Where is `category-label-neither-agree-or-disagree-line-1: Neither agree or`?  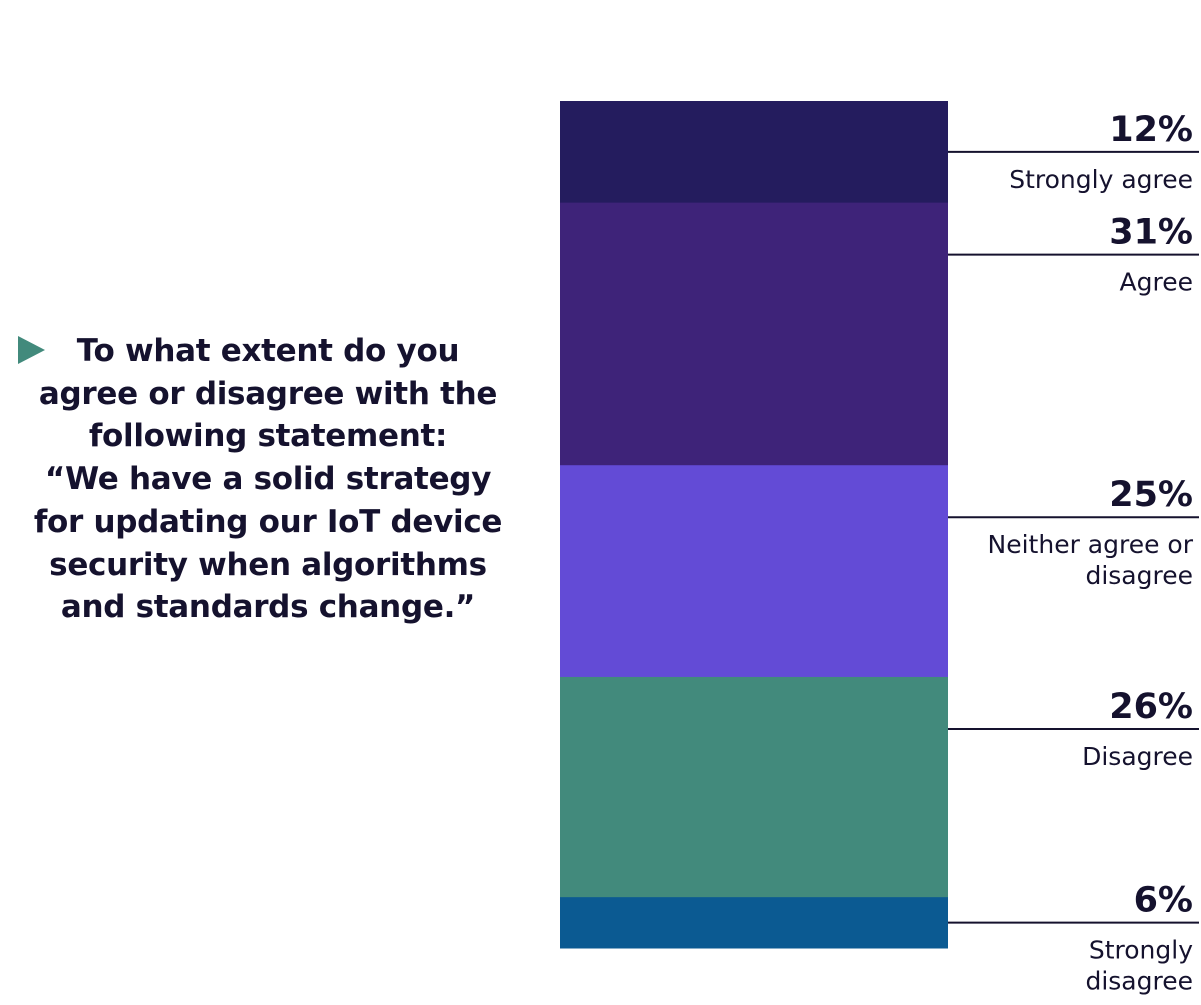
category-label-neither-agree-or-disagree-line-1: Neither agree or is located at coordinates (1091, 544).